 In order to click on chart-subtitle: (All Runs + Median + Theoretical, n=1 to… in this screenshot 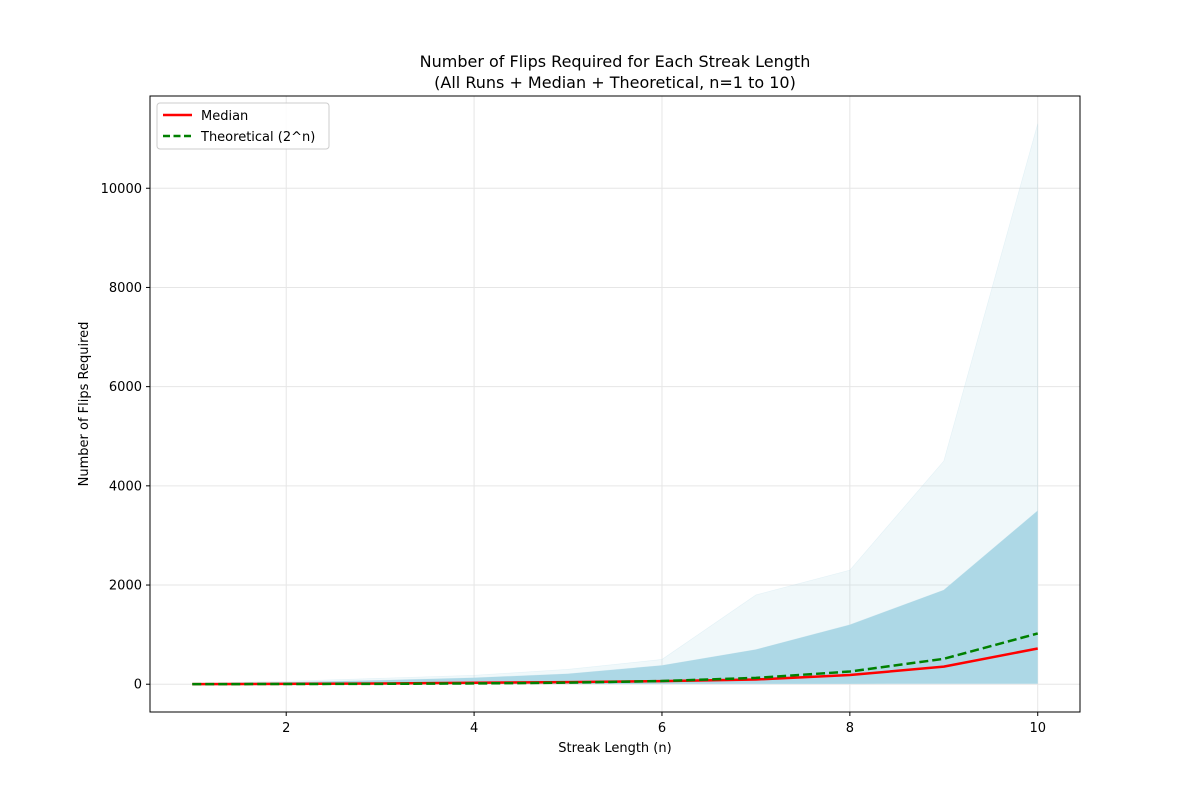, I will do `click(615, 82)`.